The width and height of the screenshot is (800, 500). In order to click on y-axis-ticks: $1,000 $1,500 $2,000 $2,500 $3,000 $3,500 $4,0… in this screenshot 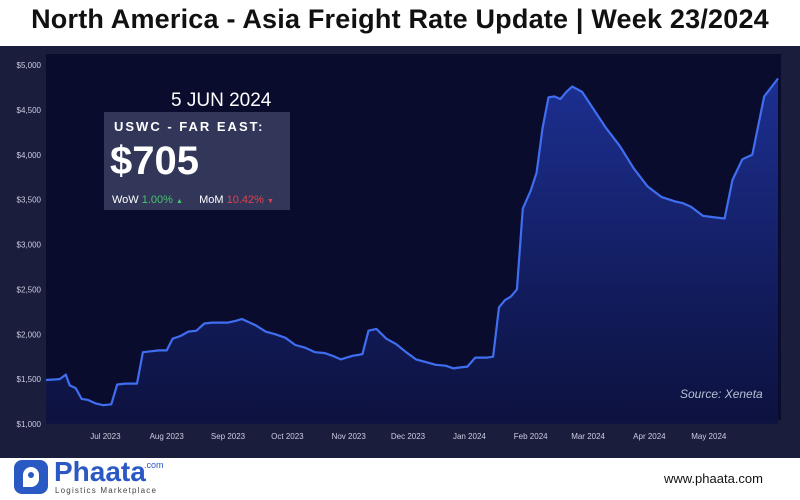, I will do `click(29, 245)`.